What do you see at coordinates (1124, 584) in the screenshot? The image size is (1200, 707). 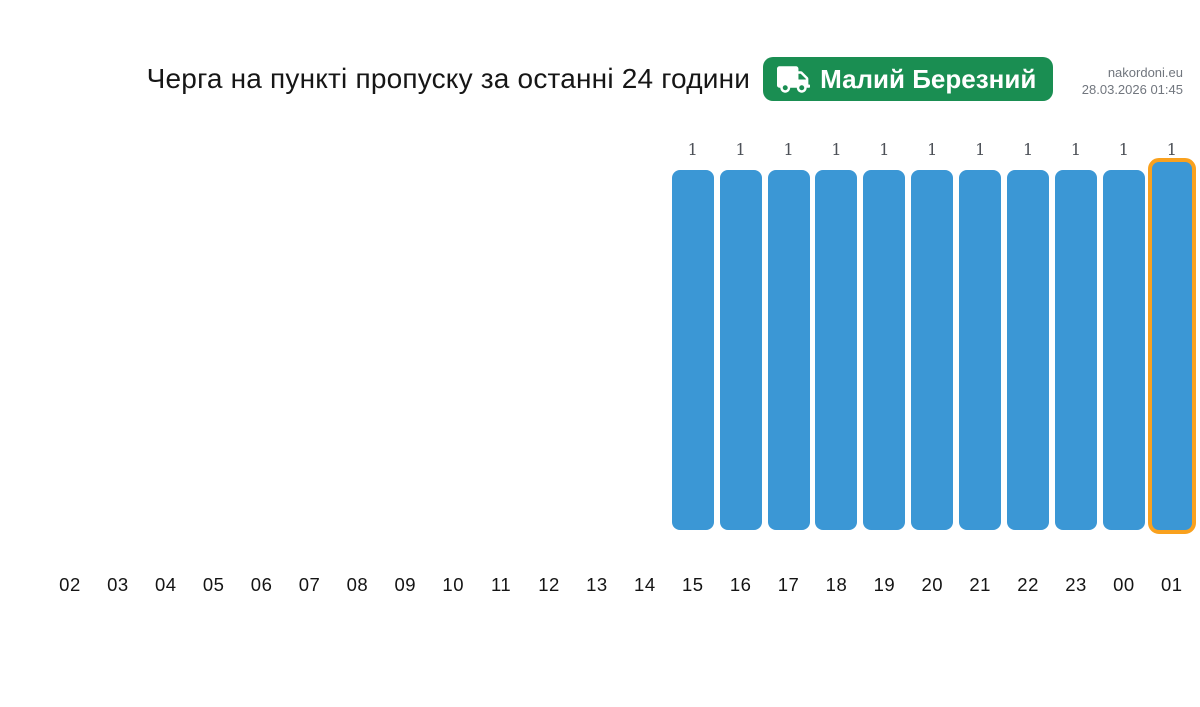 I see `x-axis-label: 00` at bounding box center [1124, 584].